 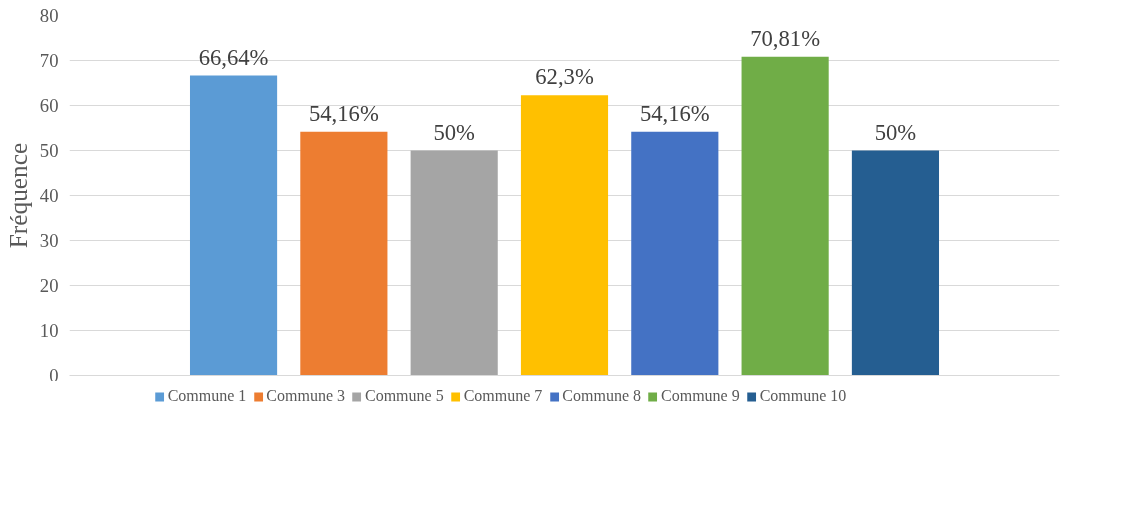 What do you see at coordinates (49, 105) in the screenshot?
I see `y-tick-label: 60` at bounding box center [49, 105].